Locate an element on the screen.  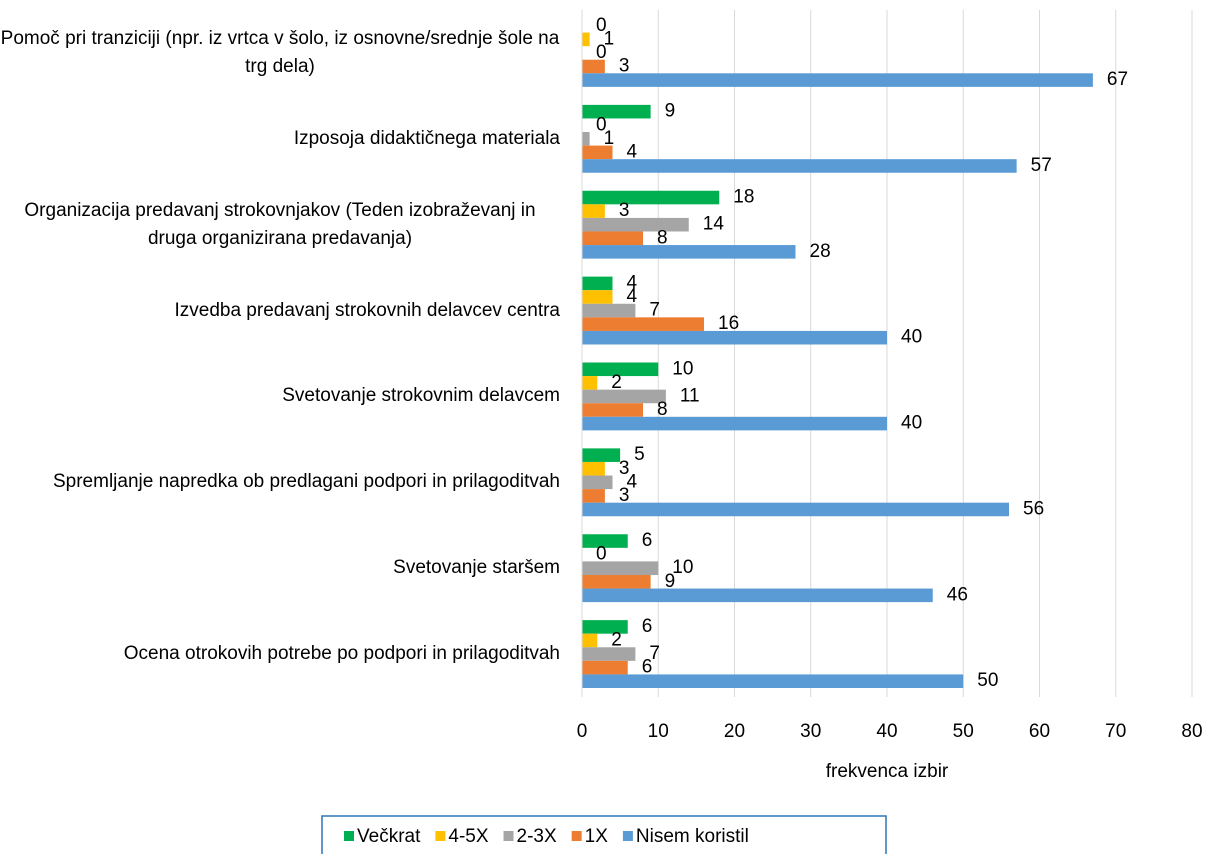
legend-label: 4-5X is located at coordinates (468, 836).